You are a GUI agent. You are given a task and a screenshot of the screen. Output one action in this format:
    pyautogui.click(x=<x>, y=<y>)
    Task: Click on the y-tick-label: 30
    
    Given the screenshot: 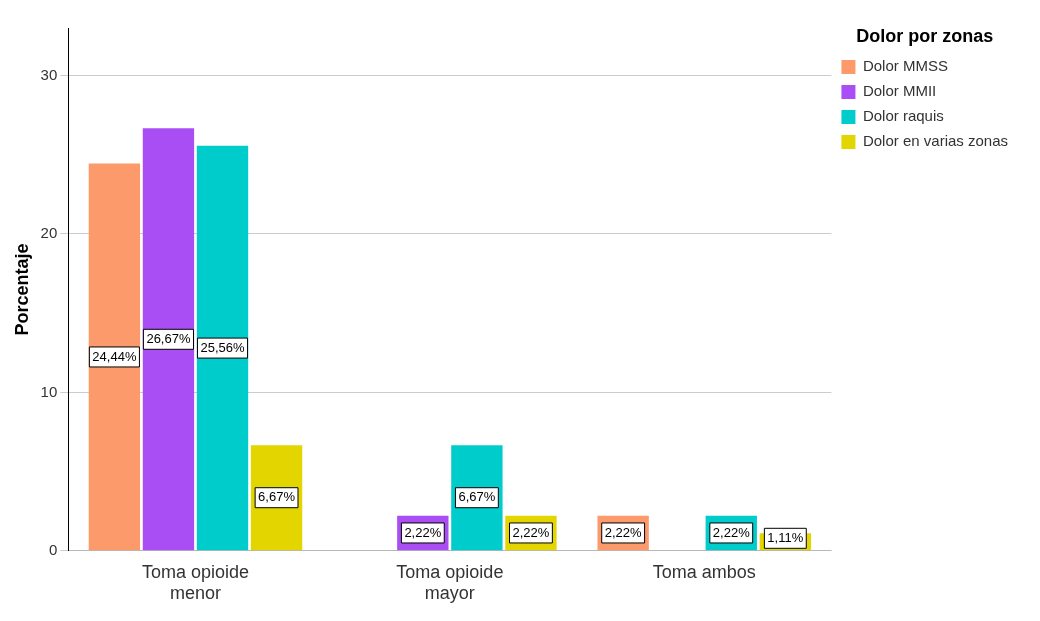 What is the action you would take?
    pyautogui.click(x=49, y=74)
    